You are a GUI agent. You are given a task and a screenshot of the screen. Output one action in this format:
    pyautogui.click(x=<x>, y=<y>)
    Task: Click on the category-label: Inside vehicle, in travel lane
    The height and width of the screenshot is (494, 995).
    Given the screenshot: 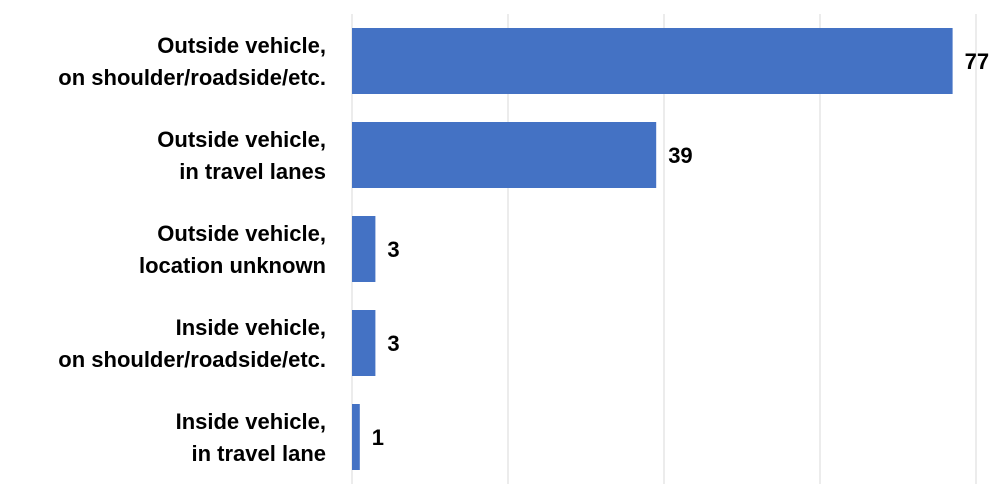 What is the action you would take?
    pyautogui.click(x=251, y=437)
    